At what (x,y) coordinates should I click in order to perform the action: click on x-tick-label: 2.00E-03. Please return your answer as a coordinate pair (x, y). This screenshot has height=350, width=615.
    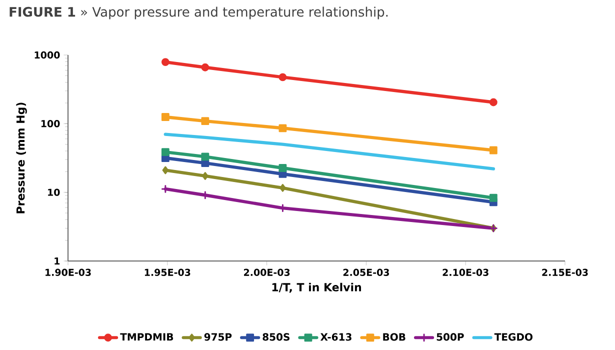
    Looking at the image, I should click on (267, 272).